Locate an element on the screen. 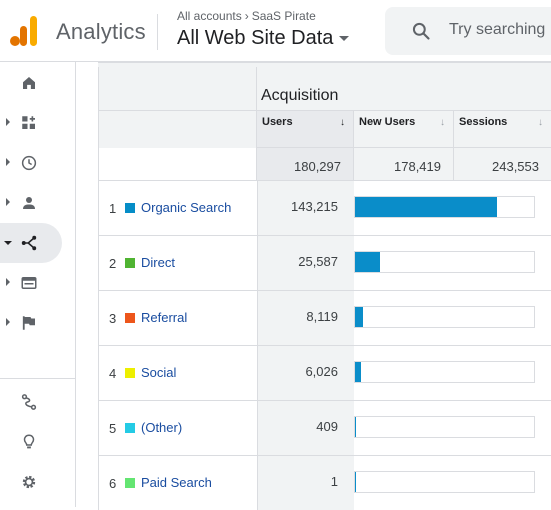 The image size is (551, 510). nav-admin is located at coordinates (31, 482).